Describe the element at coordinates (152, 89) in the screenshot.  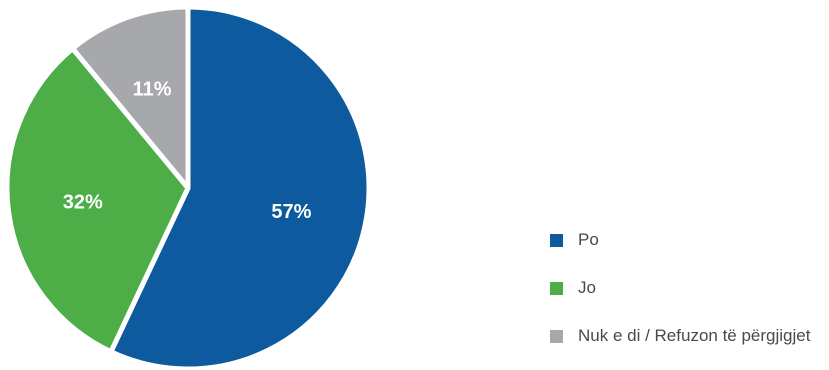
I see `slice-label-nuk-e-di: 11%` at that location.